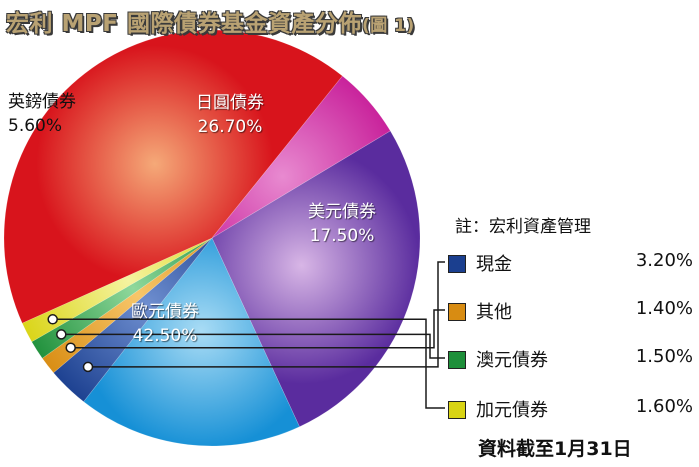 Image resolution: width=699 pixels, height=467 pixels. What do you see at coordinates (230, 115) in the screenshot?
I see `slice-label-jpy: 日圓債券 26.70%` at bounding box center [230, 115].